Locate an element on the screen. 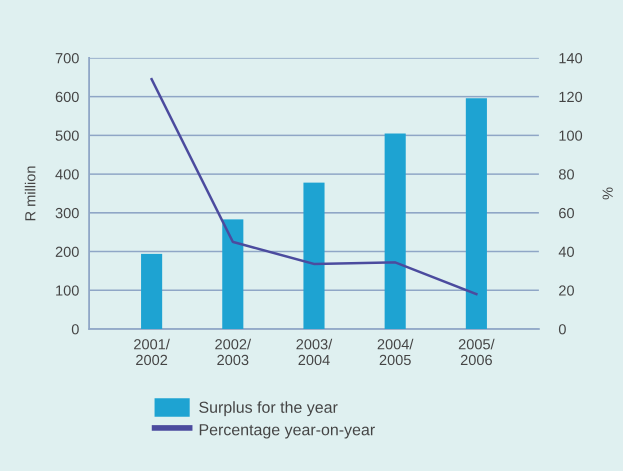  y2-tick-label: 0 is located at coordinates (562, 329).